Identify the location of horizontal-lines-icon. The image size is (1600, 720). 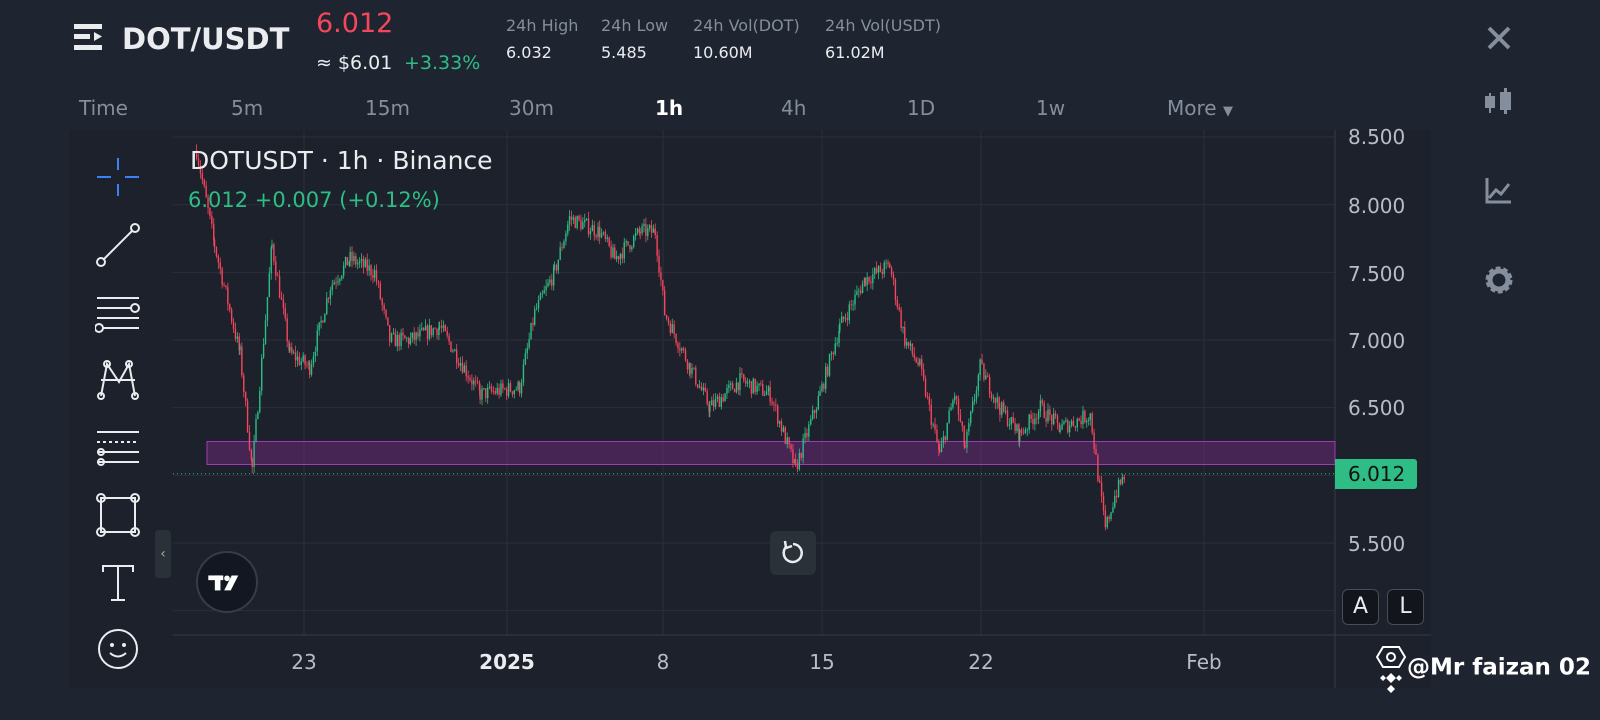
(118, 313).